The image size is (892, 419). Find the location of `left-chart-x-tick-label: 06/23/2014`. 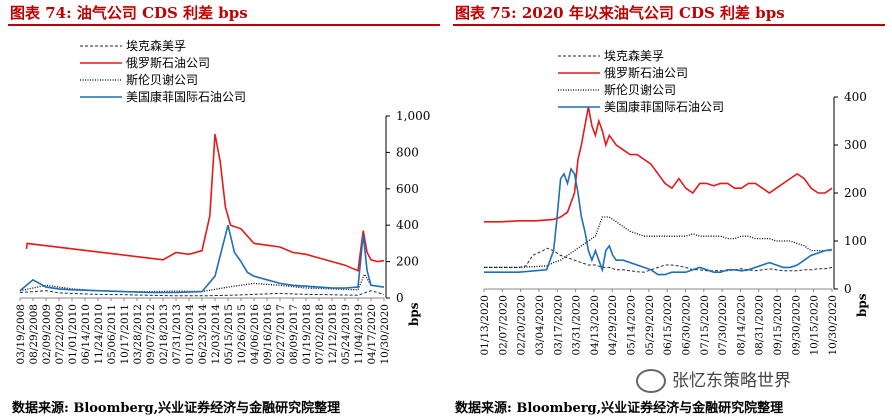

left-chart-x-tick-label: 06/23/2014 is located at coordinates (203, 334).